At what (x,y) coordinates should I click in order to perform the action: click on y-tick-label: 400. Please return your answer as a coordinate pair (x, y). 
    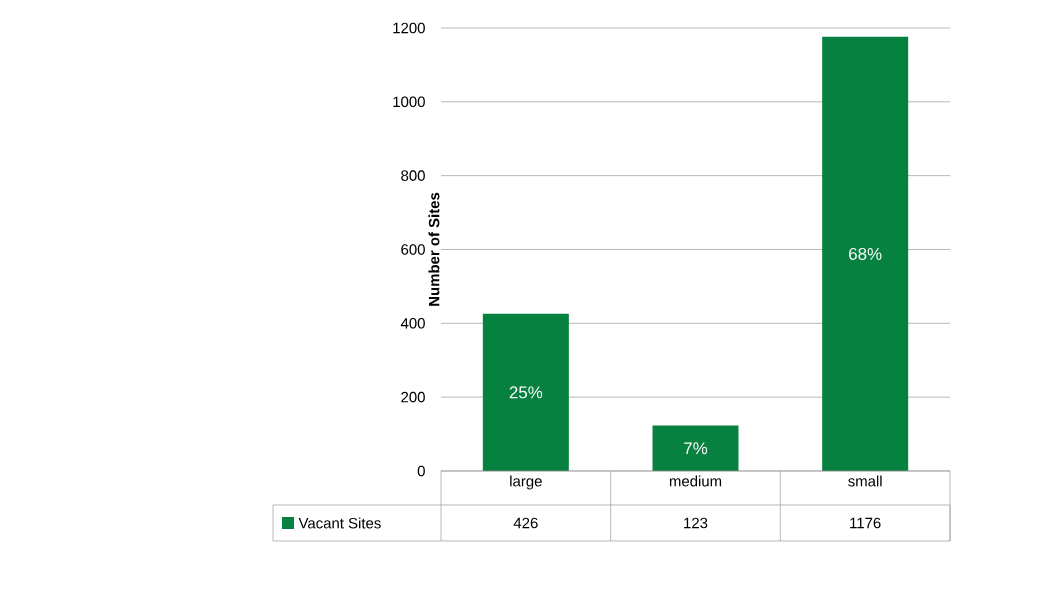
    Looking at the image, I should click on (412, 323).